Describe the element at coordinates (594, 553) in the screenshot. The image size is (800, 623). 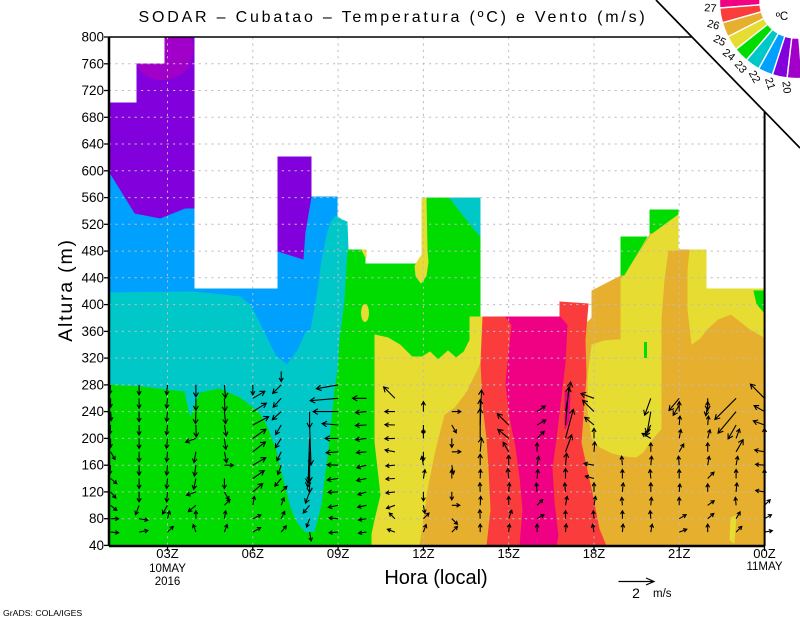
I see `svg-text: 18Z` at that location.